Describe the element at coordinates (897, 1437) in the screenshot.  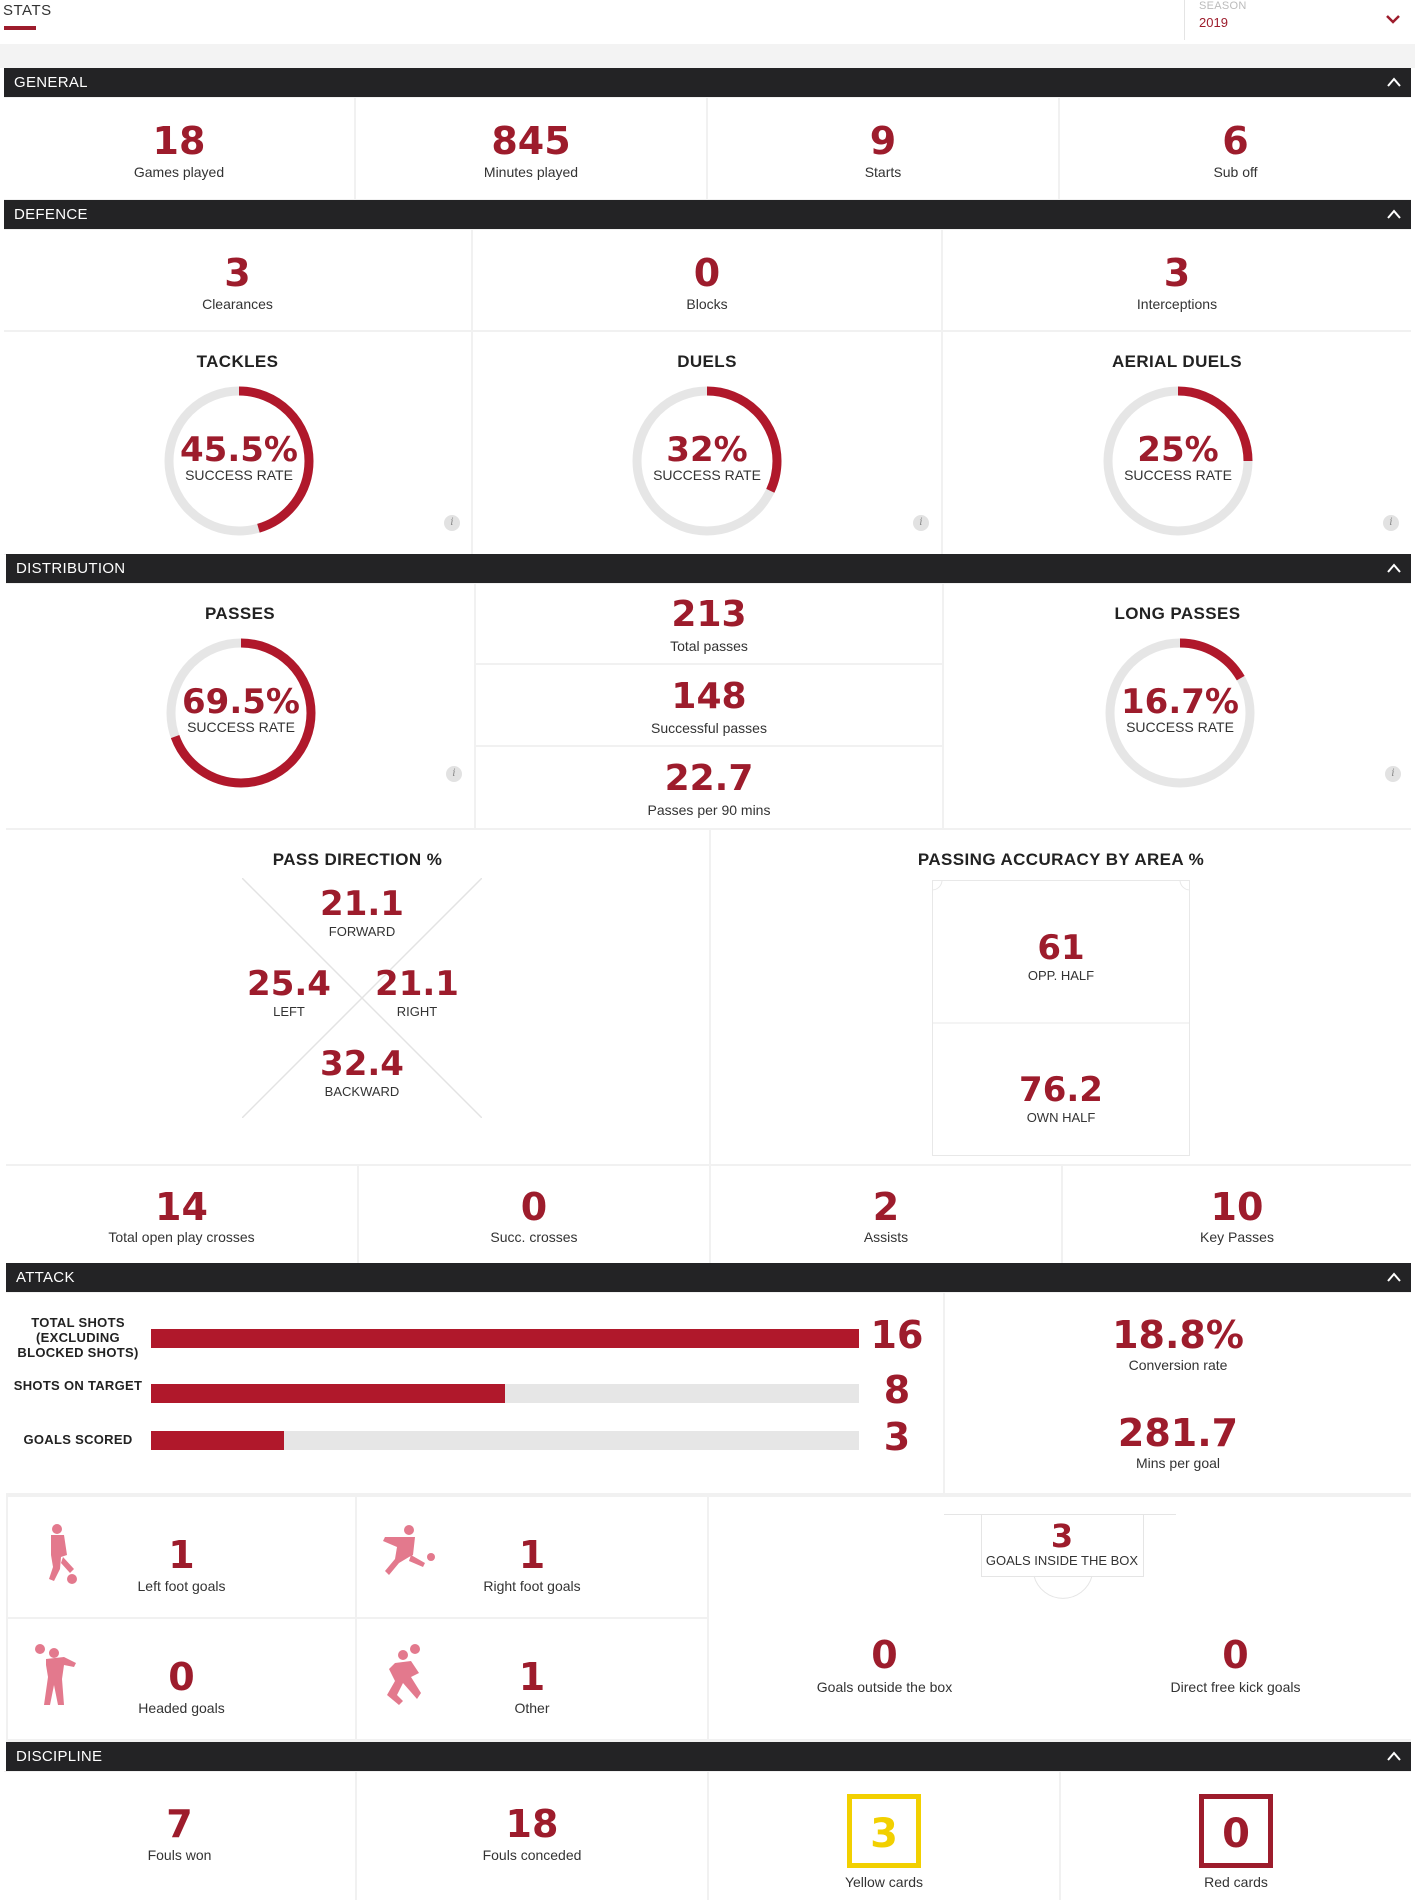
I see `bar-value-goals-scored: 3` at that location.